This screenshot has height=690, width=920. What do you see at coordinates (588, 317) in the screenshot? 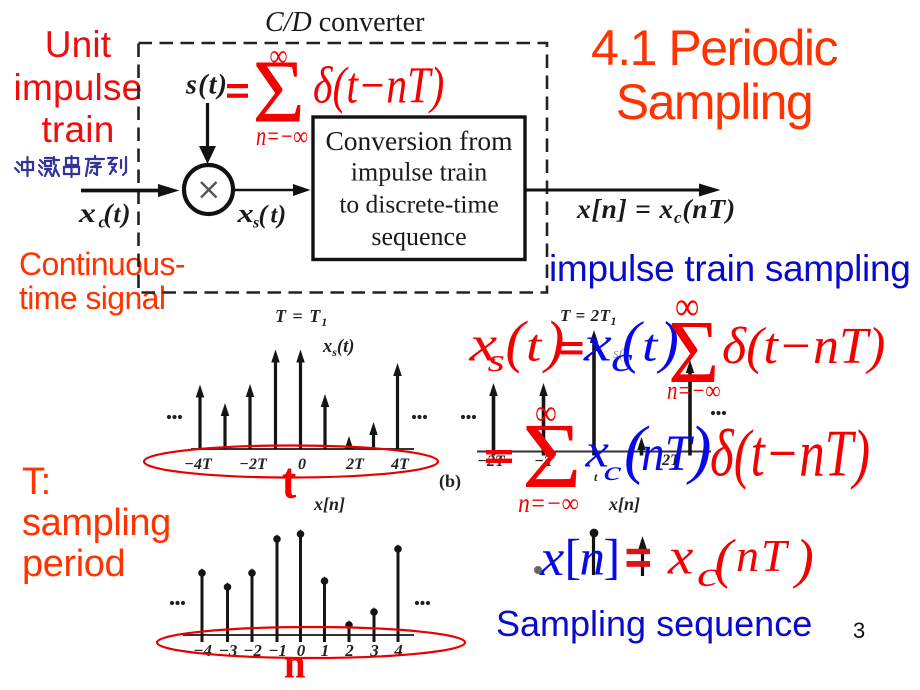
I see `svg-text: T = 2T1` at bounding box center [588, 317].